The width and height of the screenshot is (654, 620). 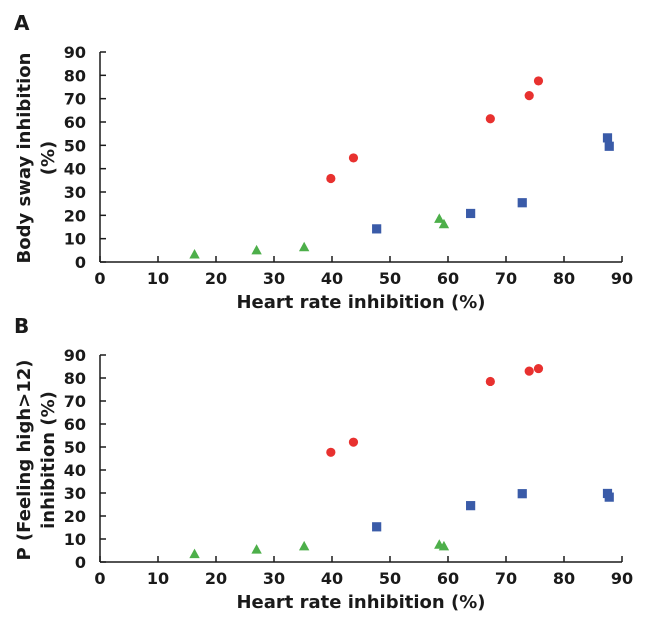 I want to click on panel-b-x-axis-label: Heart rate inhibition (%), so click(x=360, y=602).